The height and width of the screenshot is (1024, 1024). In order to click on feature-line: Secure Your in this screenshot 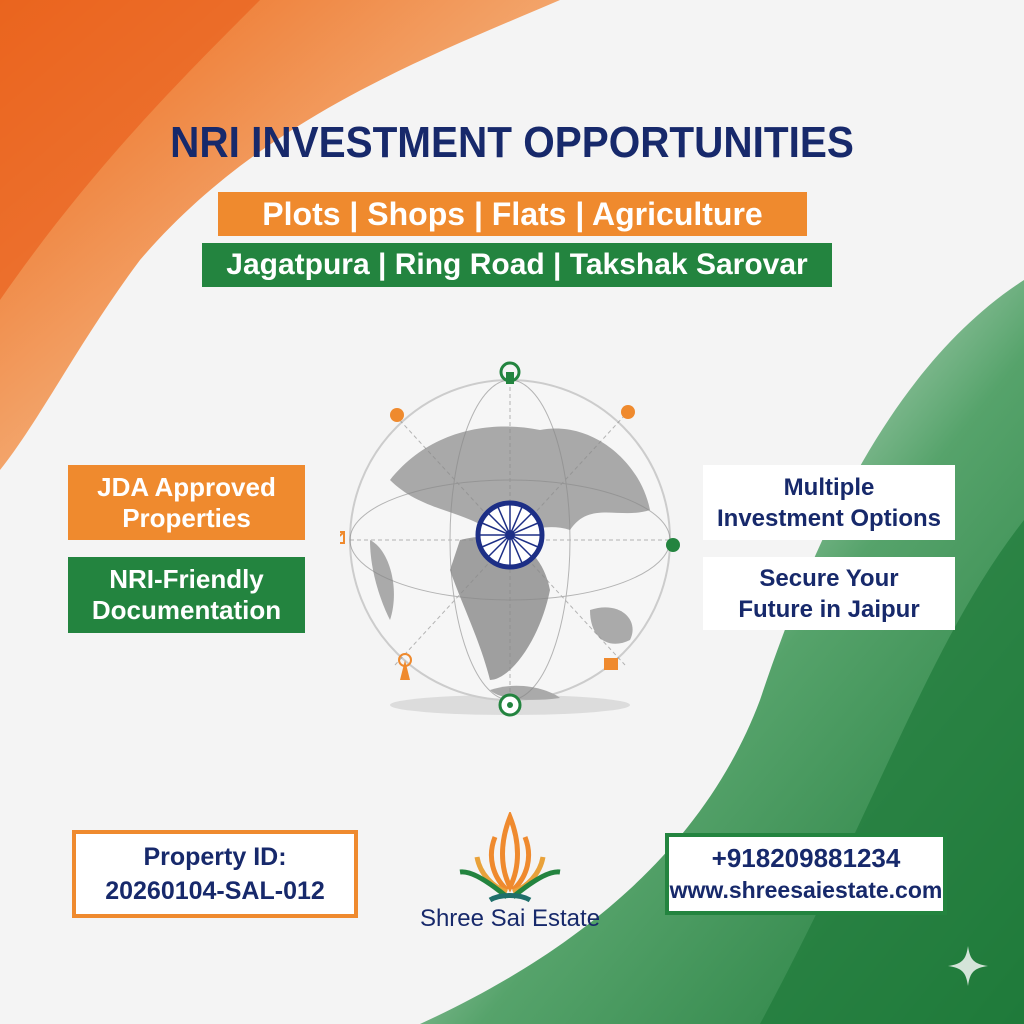, I will do `click(829, 578)`.